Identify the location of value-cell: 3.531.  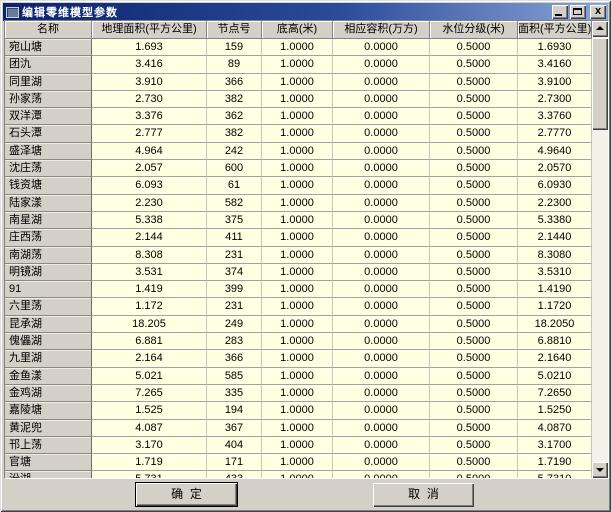
(149, 272).